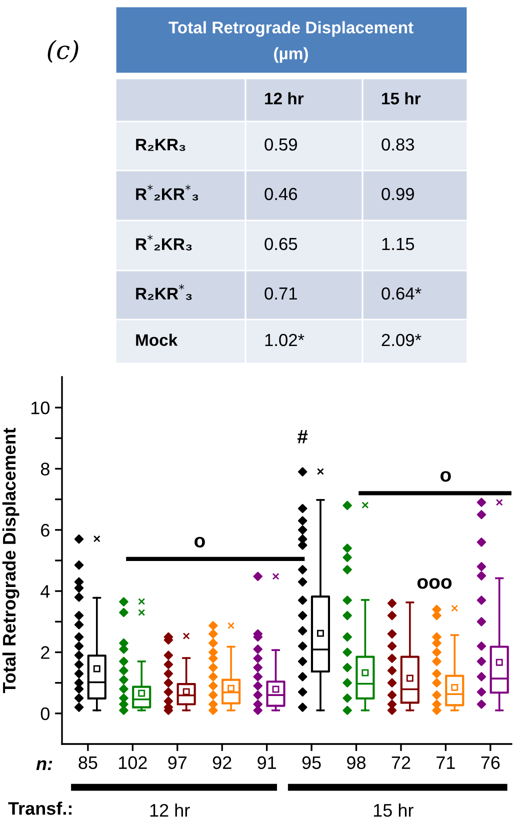  Describe the element at coordinates (398, 144) in the screenshot. I see `text: 0.83` at that location.